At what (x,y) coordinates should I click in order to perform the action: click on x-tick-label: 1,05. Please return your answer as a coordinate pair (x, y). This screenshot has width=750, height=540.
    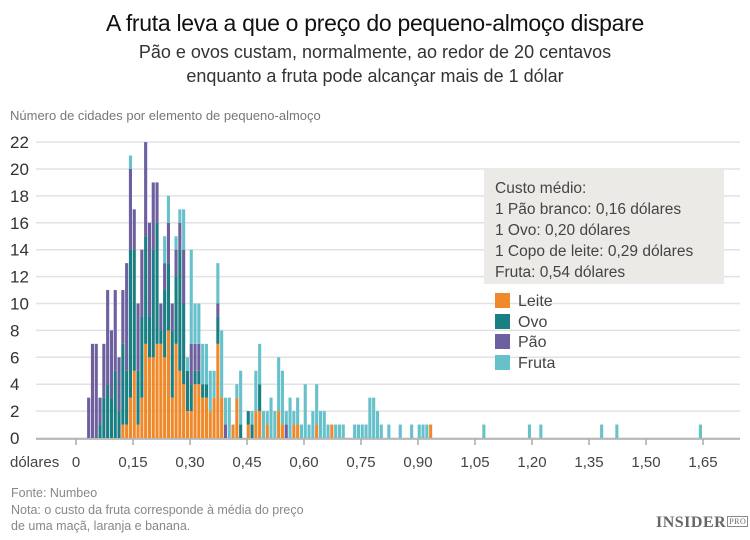
    Looking at the image, I should click on (474, 462).